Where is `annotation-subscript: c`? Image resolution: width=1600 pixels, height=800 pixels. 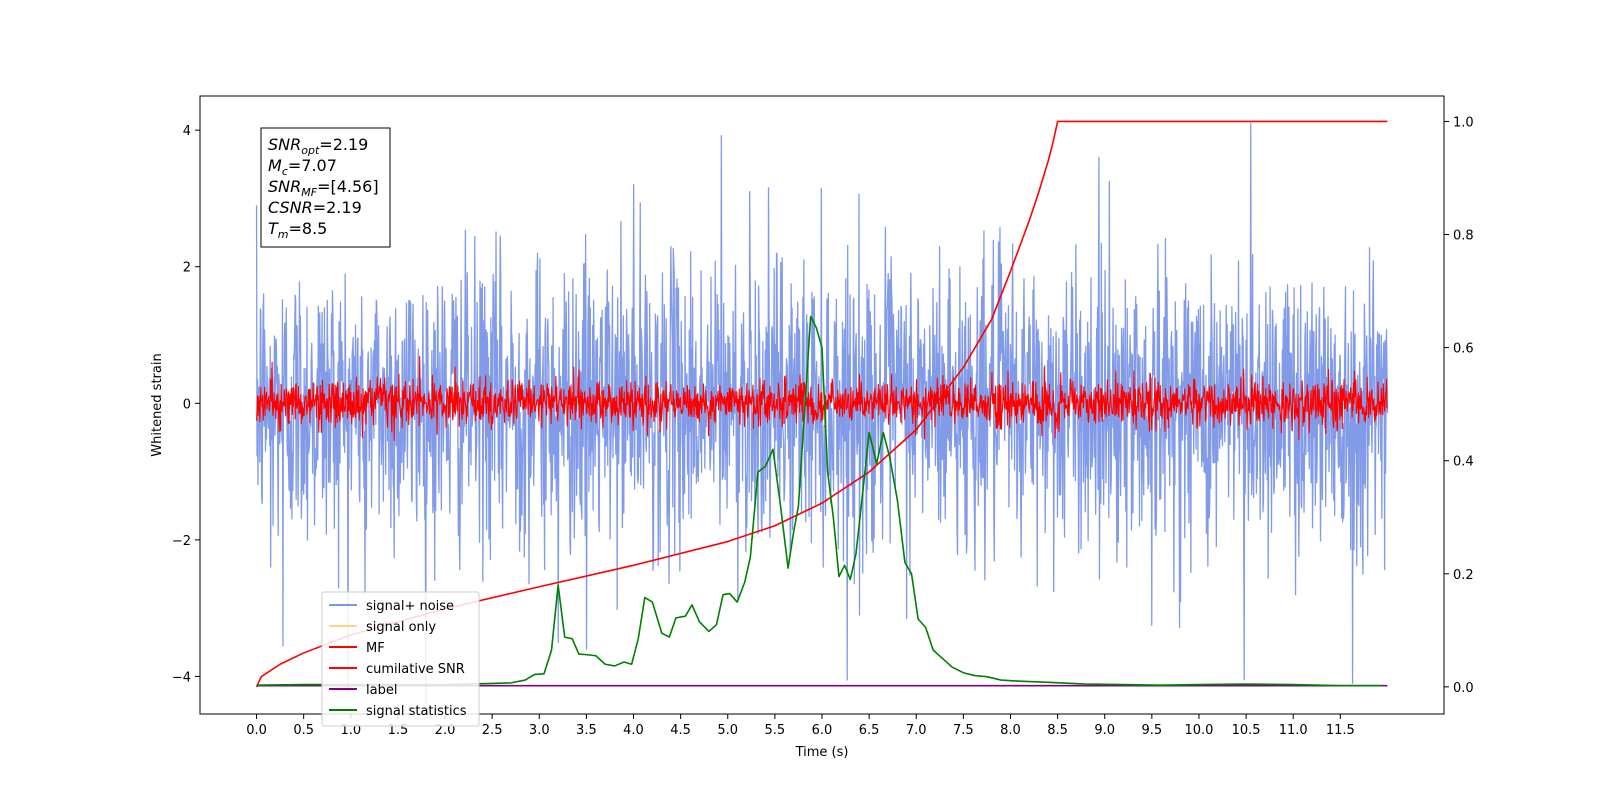
annotation-subscript: c is located at coordinates (285, 171).